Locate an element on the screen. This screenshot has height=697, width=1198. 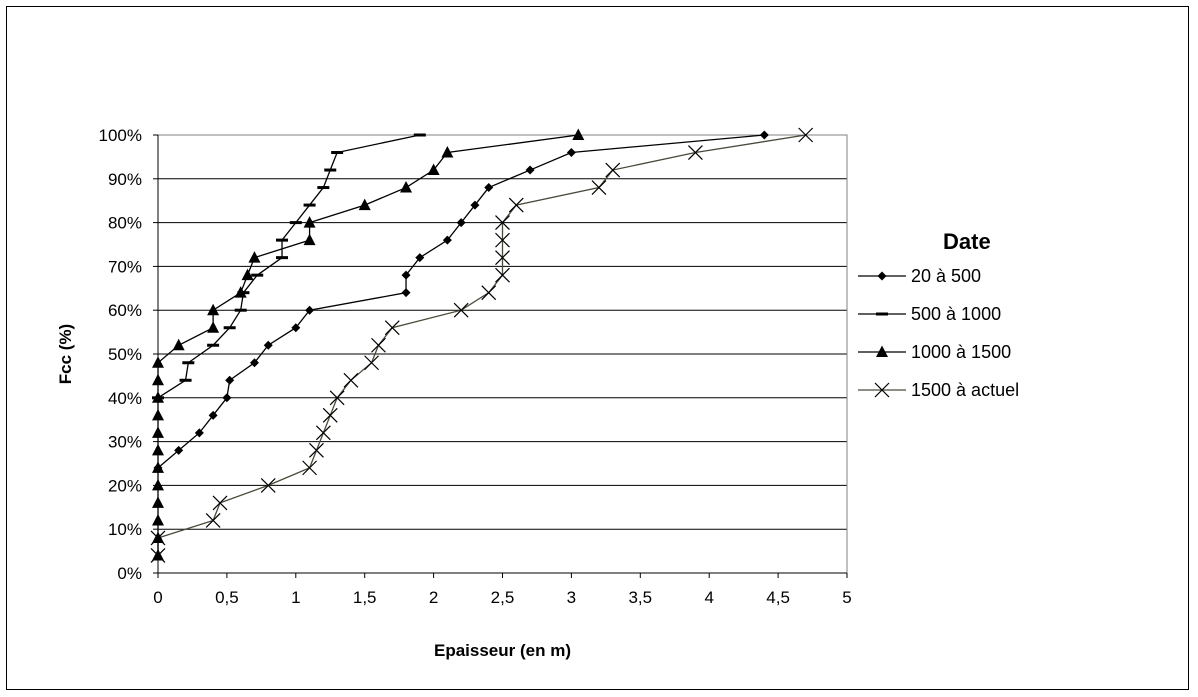
legend-label: 500 à 1000 is located at coordinates (956, 314).